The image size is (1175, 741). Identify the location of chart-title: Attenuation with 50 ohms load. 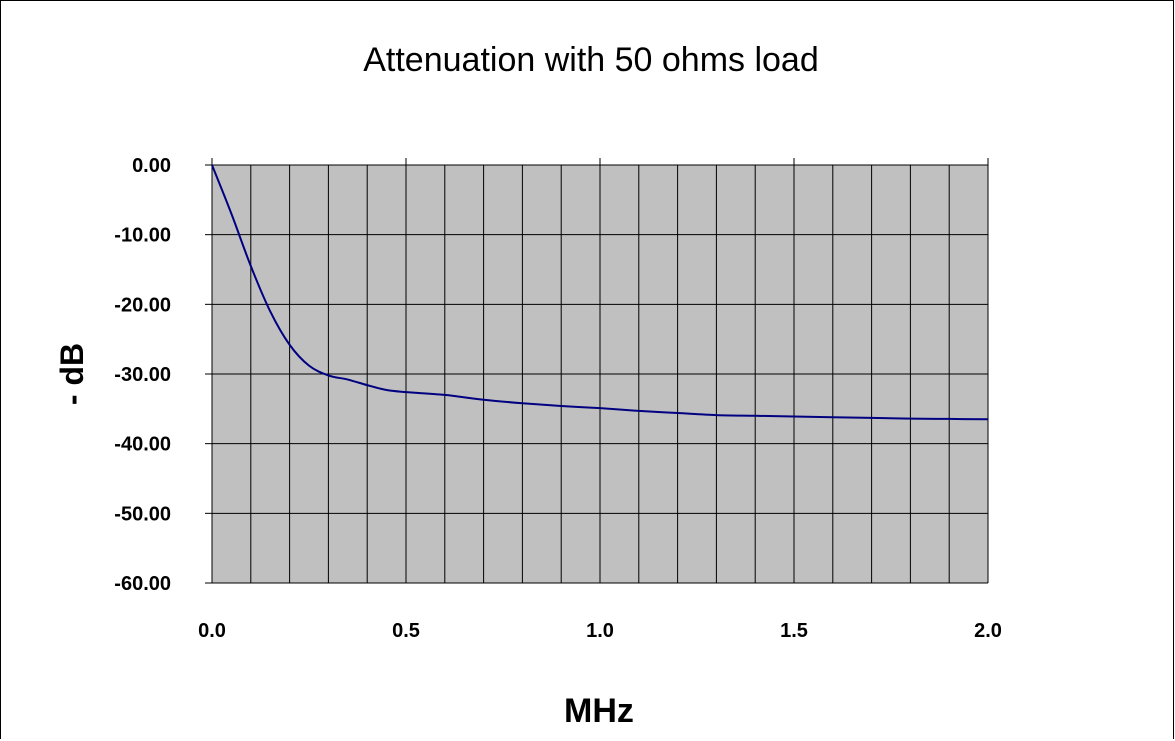
(591, 60).